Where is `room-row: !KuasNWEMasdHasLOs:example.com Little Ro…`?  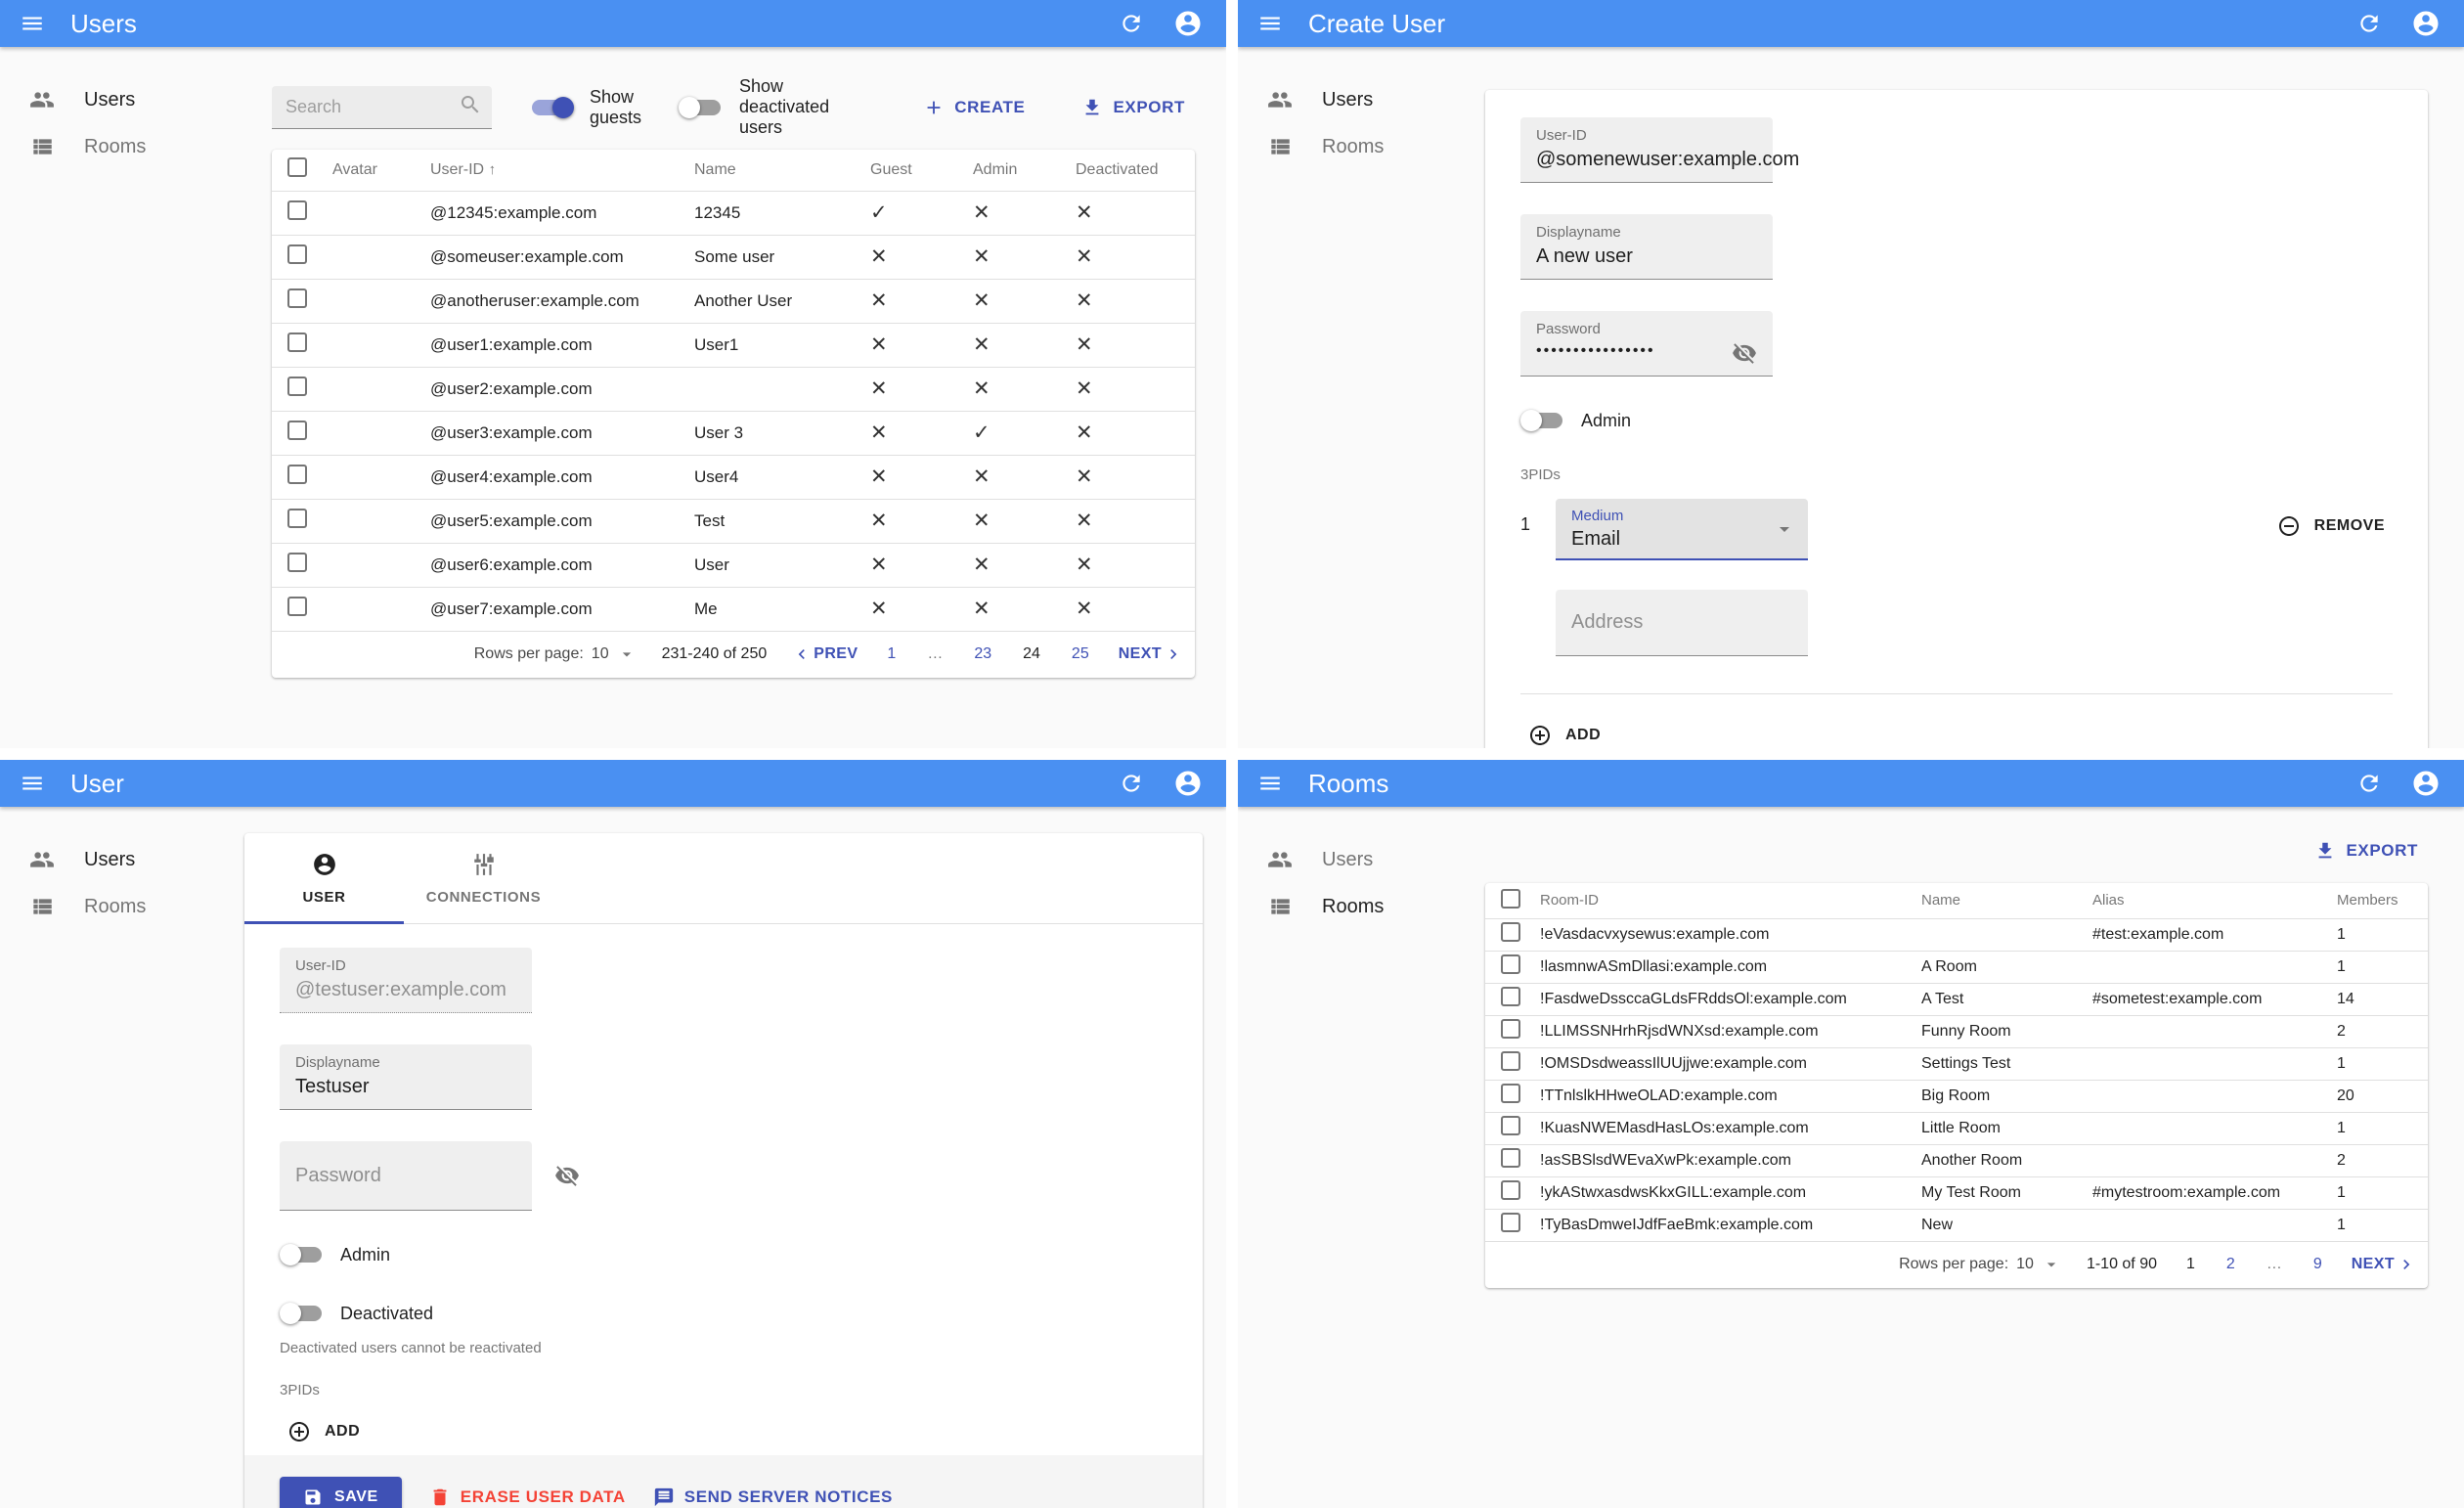 room-row: !KuasNWEMasdHasLOs:example.com Little Ro… is located at coordinates (1956, 1128).